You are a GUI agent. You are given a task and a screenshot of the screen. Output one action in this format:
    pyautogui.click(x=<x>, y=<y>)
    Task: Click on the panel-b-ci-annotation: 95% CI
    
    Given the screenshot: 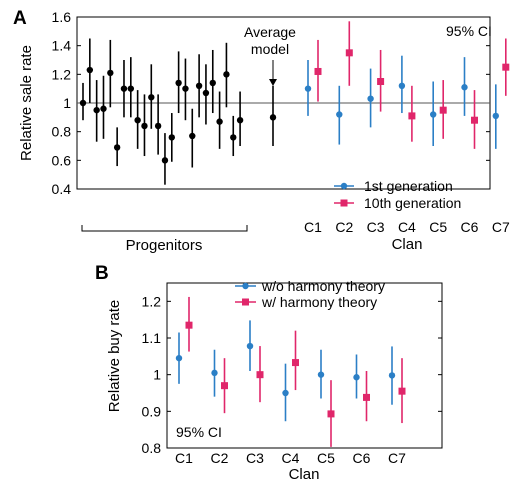 What is the action you would take?
    pyautogui.click(x=199, y=432)
    